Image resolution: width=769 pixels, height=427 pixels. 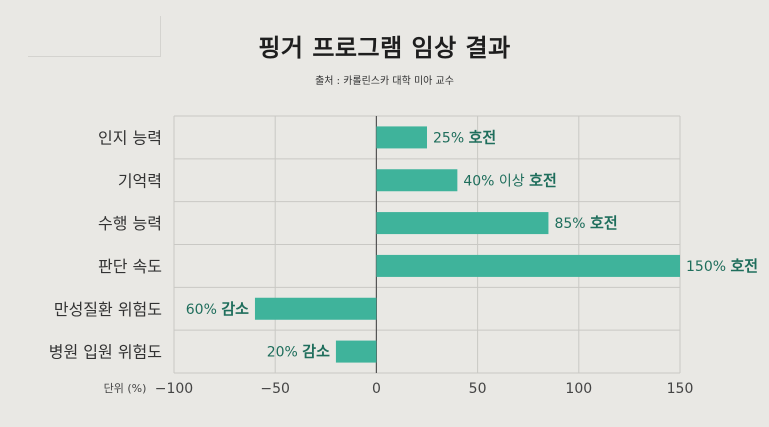 I want to click on data-label: 60% 감소, so click(x=217, y=309).